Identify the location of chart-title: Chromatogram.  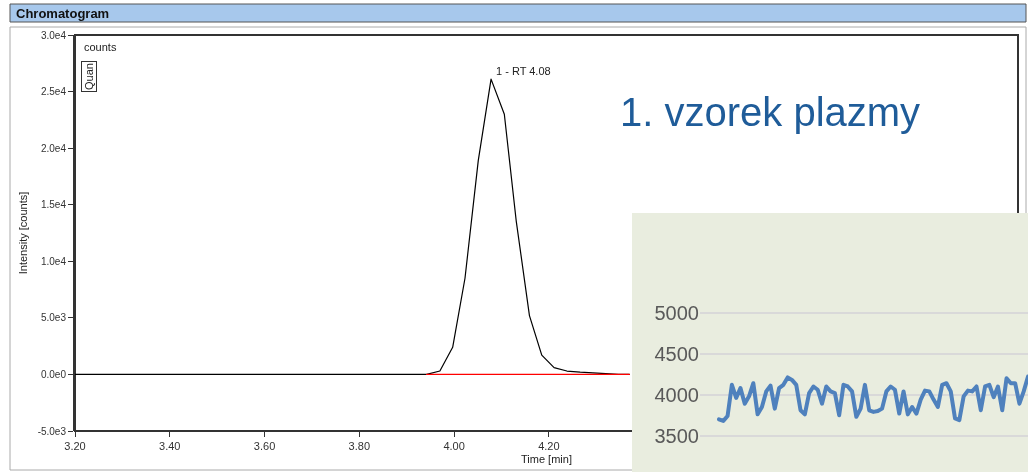
(63, 13).